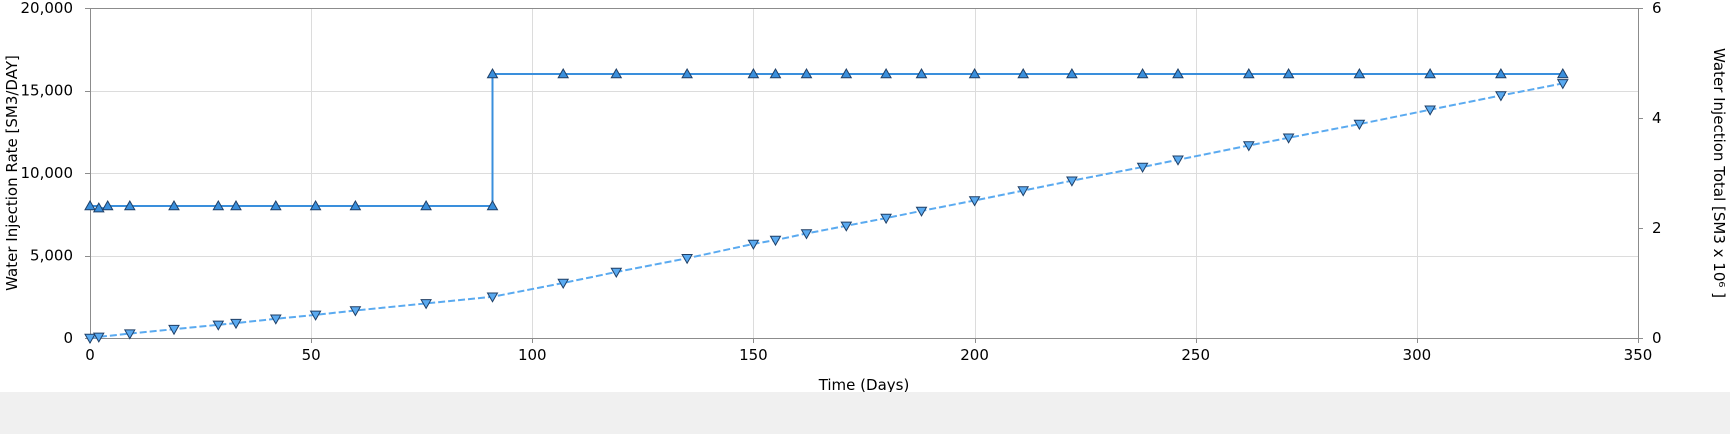 Image resolution: width=1730 pixels, height=434 pixels. I want to click on y-right-tick-label: 2, so click(1657, 228).